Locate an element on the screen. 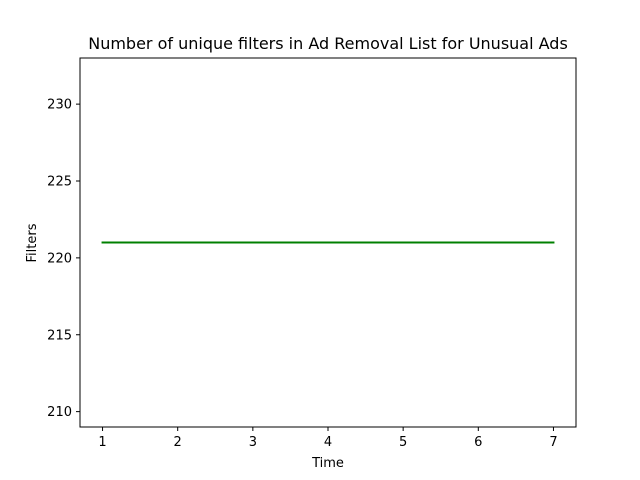 This screenshot has width=640, height=480. x-tick-label: 1 is located at coordinates (102, 442).